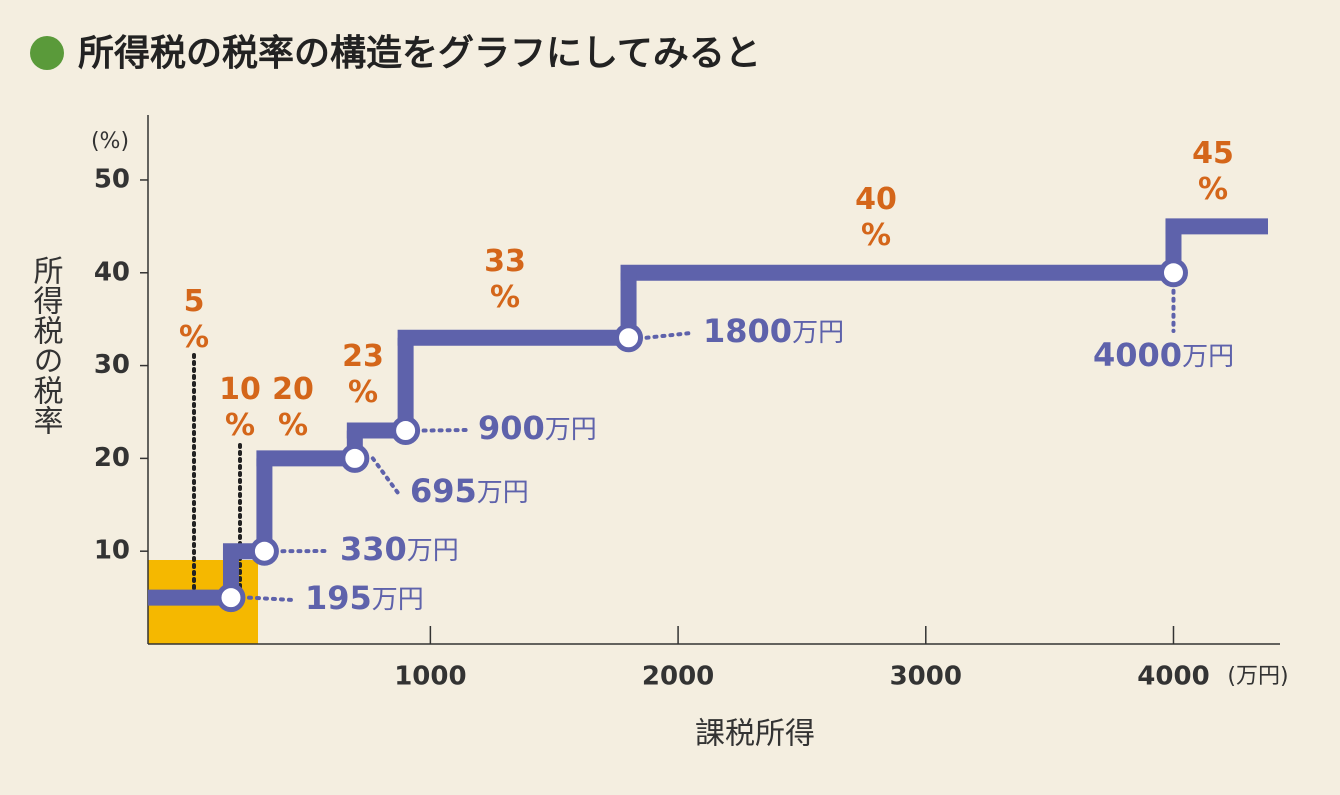  What do you see at coordinates (1213, 171) in the screenshot?
I see `rate-label: 45 %` at bounding box center [1213, 171].